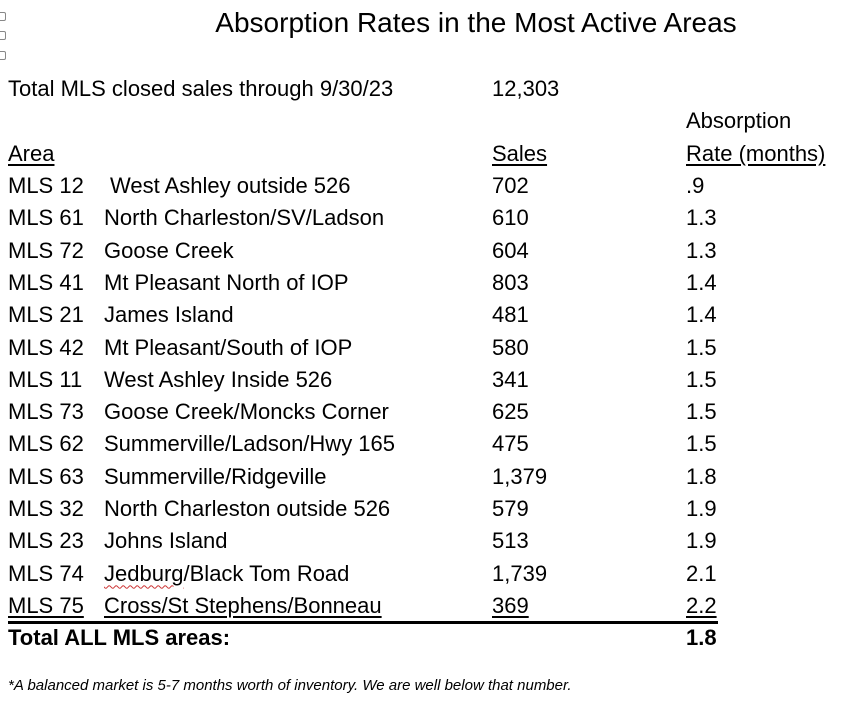 Image resolution: width=846 pixels, height=718 pixels. What do you see at coordinates (46, 508) in the screenshot?
I see `area-code: MLS 32` at bounding box center [46, 508].